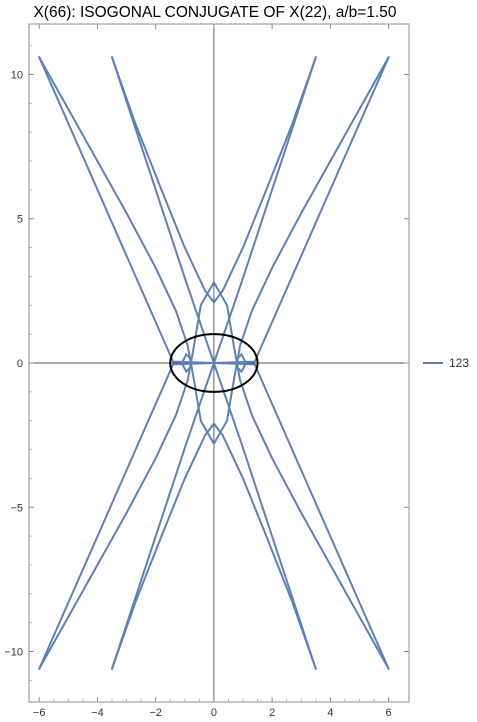 This screenshot has height=722, width=477. I want to click on x-tick-label: 4, so click(330, 713).